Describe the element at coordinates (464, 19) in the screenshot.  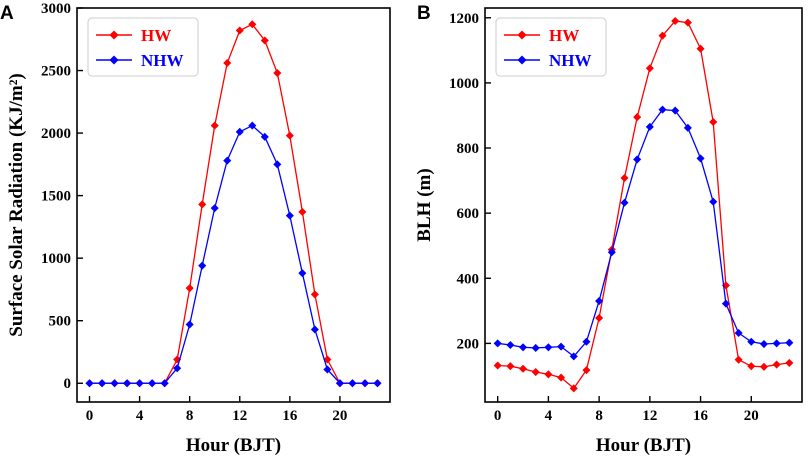
I see `y-tick-label: 1200` at that location.